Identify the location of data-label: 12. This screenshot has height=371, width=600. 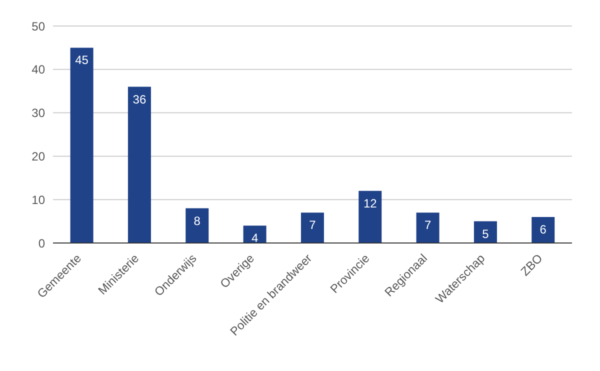
(370, 203).